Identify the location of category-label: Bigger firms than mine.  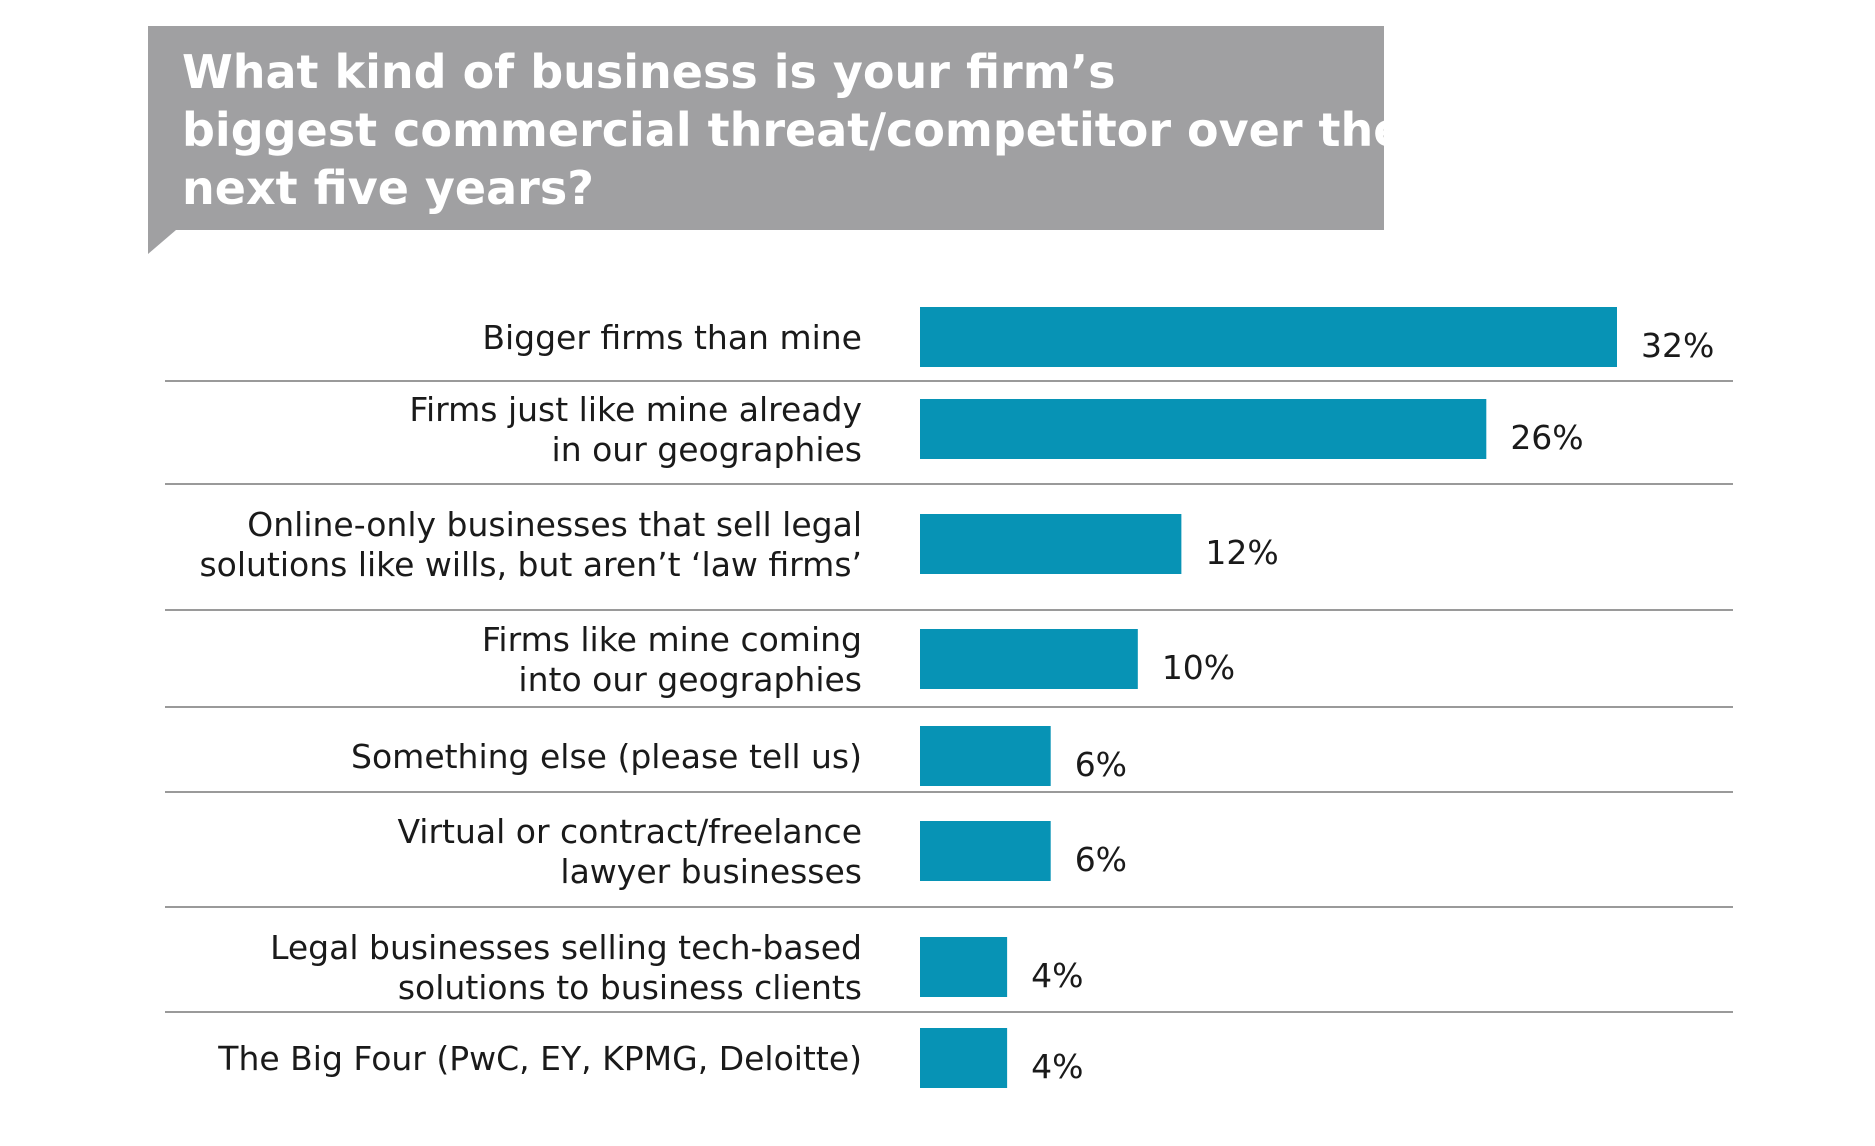
(672, 337).